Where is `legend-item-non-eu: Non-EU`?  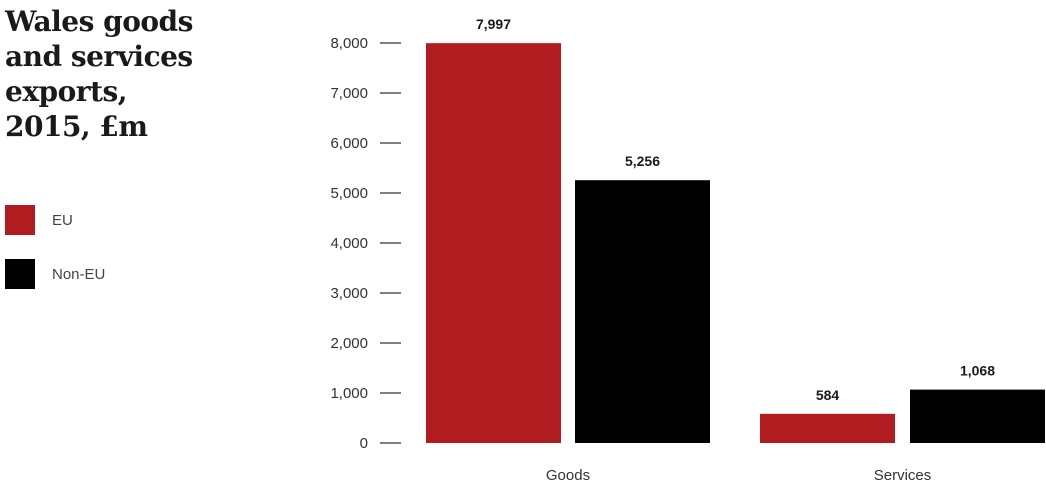
legend-item-non-eu: Non-EU is located at coordinates (55, 274).